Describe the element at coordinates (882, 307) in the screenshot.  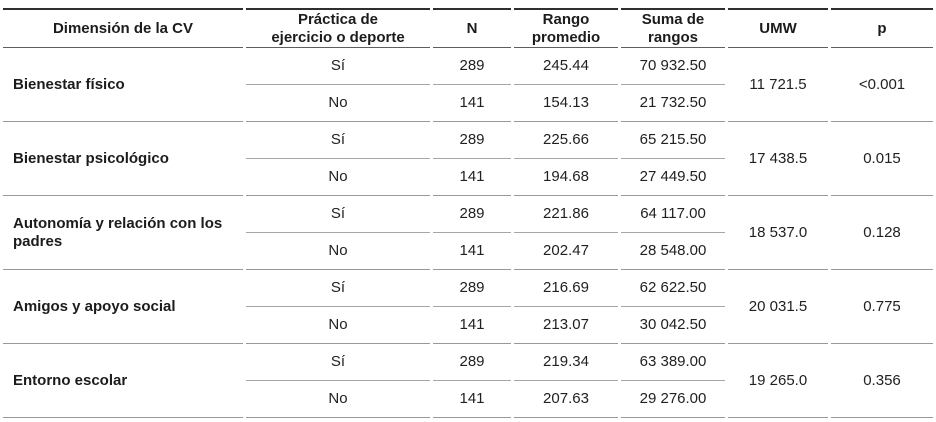
I see `cell-p: 0.775` at that location.